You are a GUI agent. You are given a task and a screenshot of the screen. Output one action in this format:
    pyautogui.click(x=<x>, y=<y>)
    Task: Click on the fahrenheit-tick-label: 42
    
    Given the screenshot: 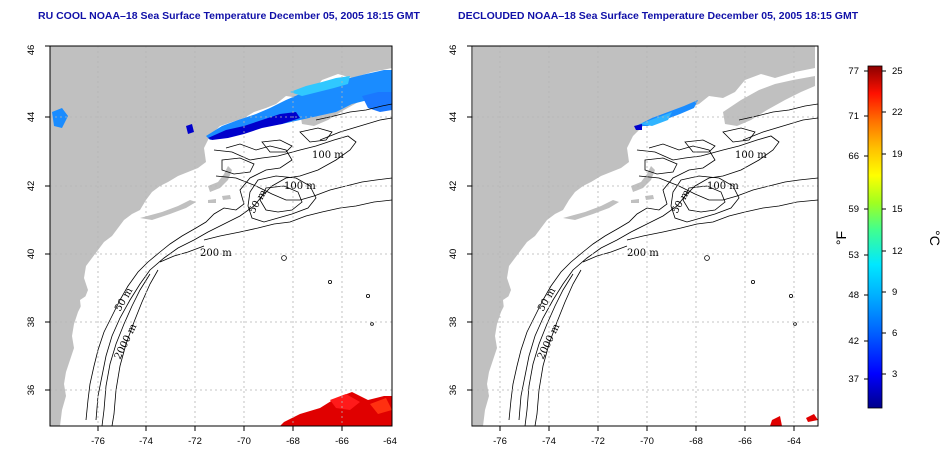 What is the action you would take?
    pyautogui.click(x=853, y=341)
    